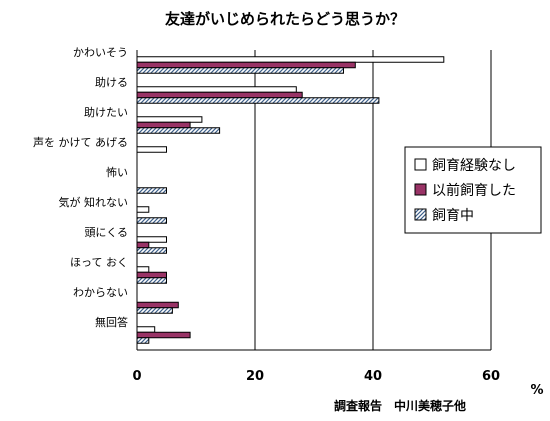  I want to click on x-axis-unit: %, so click(536, 390).